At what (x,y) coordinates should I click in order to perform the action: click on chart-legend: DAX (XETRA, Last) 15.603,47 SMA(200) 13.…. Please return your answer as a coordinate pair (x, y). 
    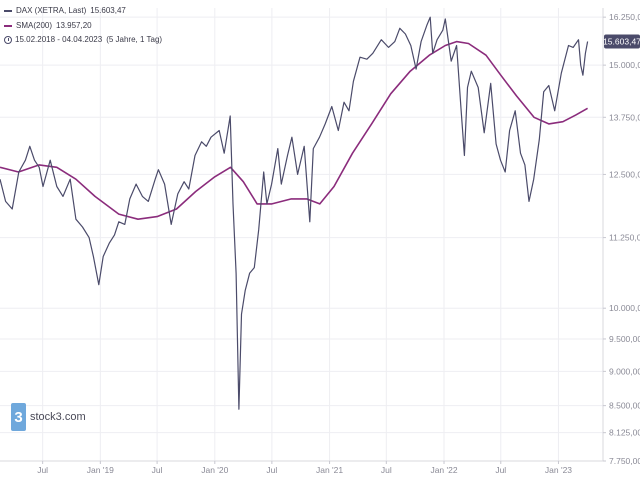
    Looking at the image, I should click on (83, 26).